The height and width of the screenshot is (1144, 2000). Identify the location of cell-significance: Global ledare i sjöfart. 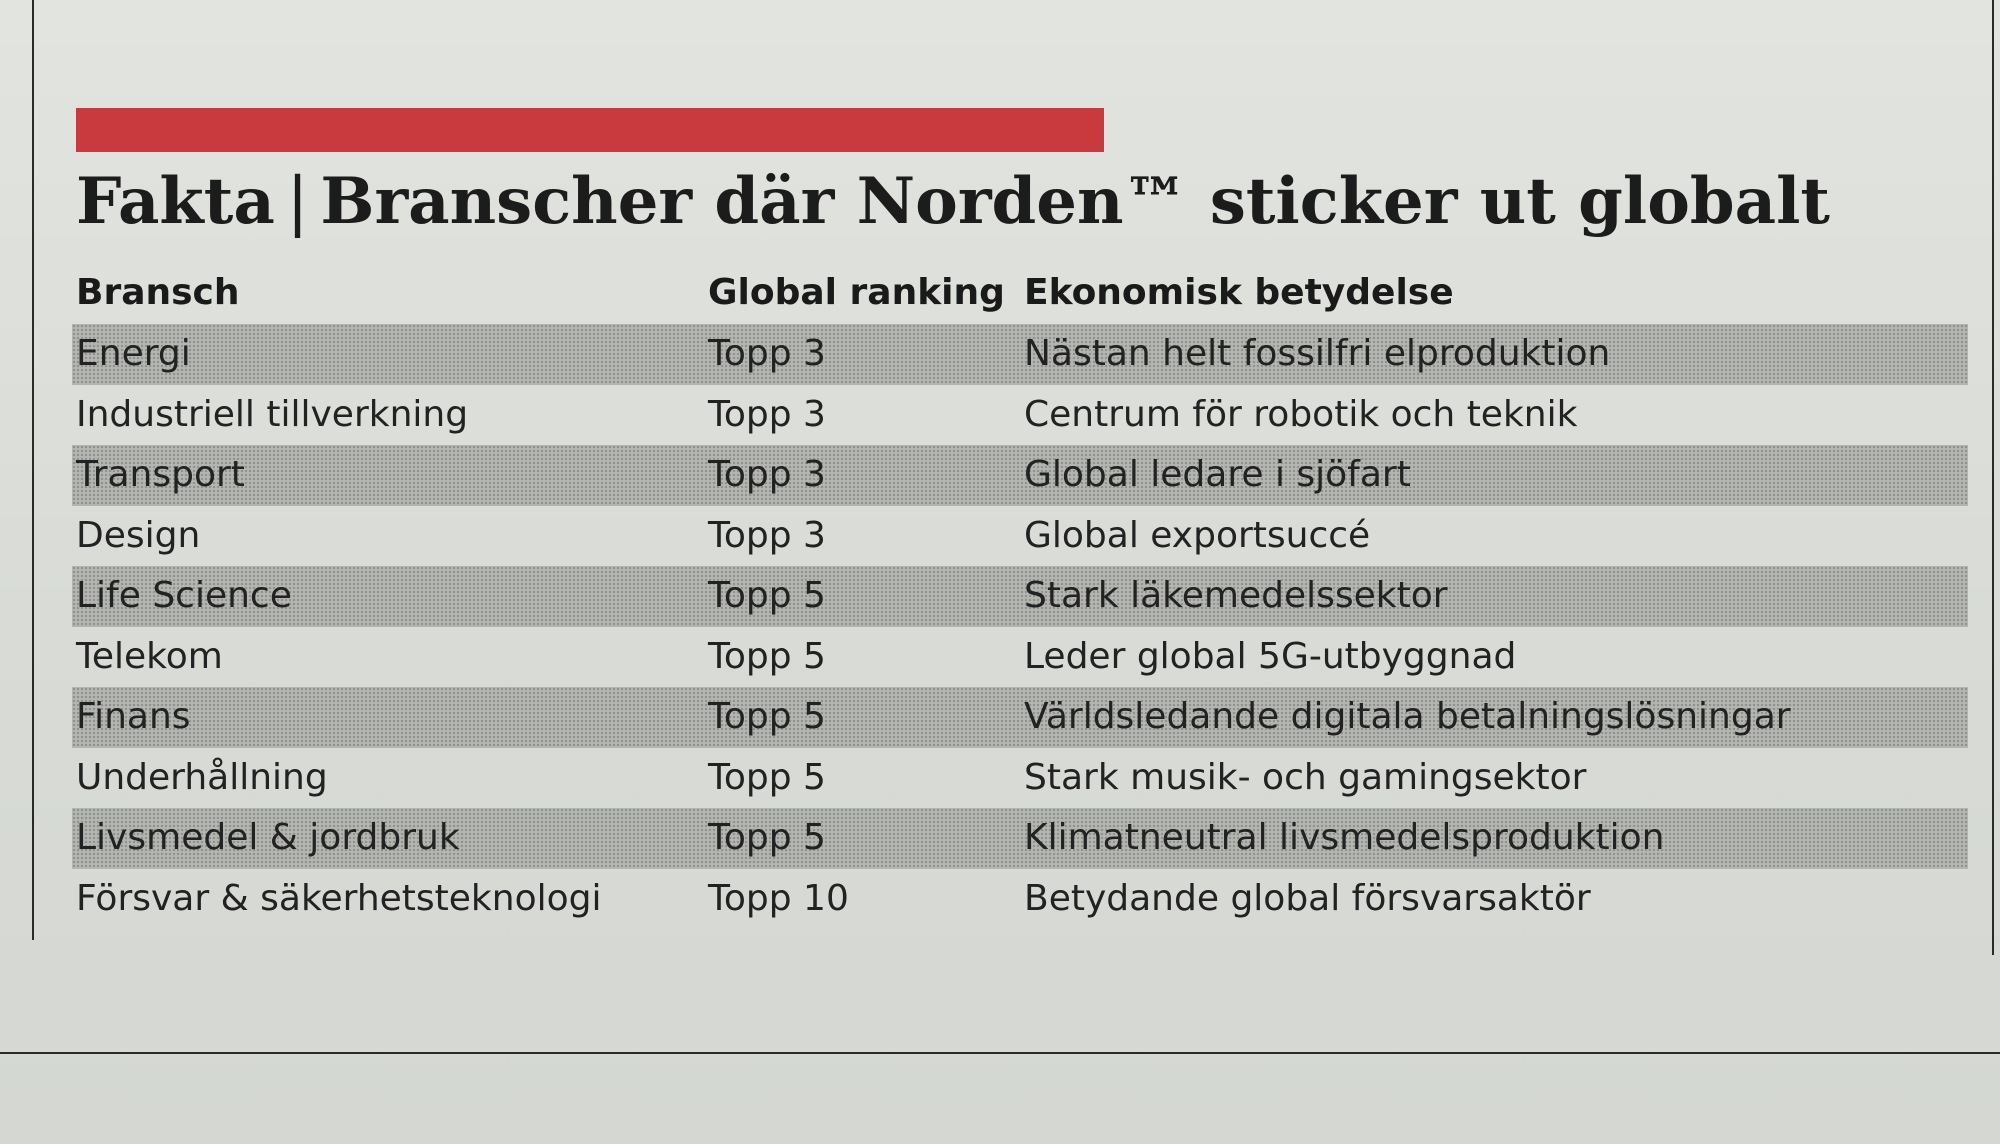
(1217, 474).